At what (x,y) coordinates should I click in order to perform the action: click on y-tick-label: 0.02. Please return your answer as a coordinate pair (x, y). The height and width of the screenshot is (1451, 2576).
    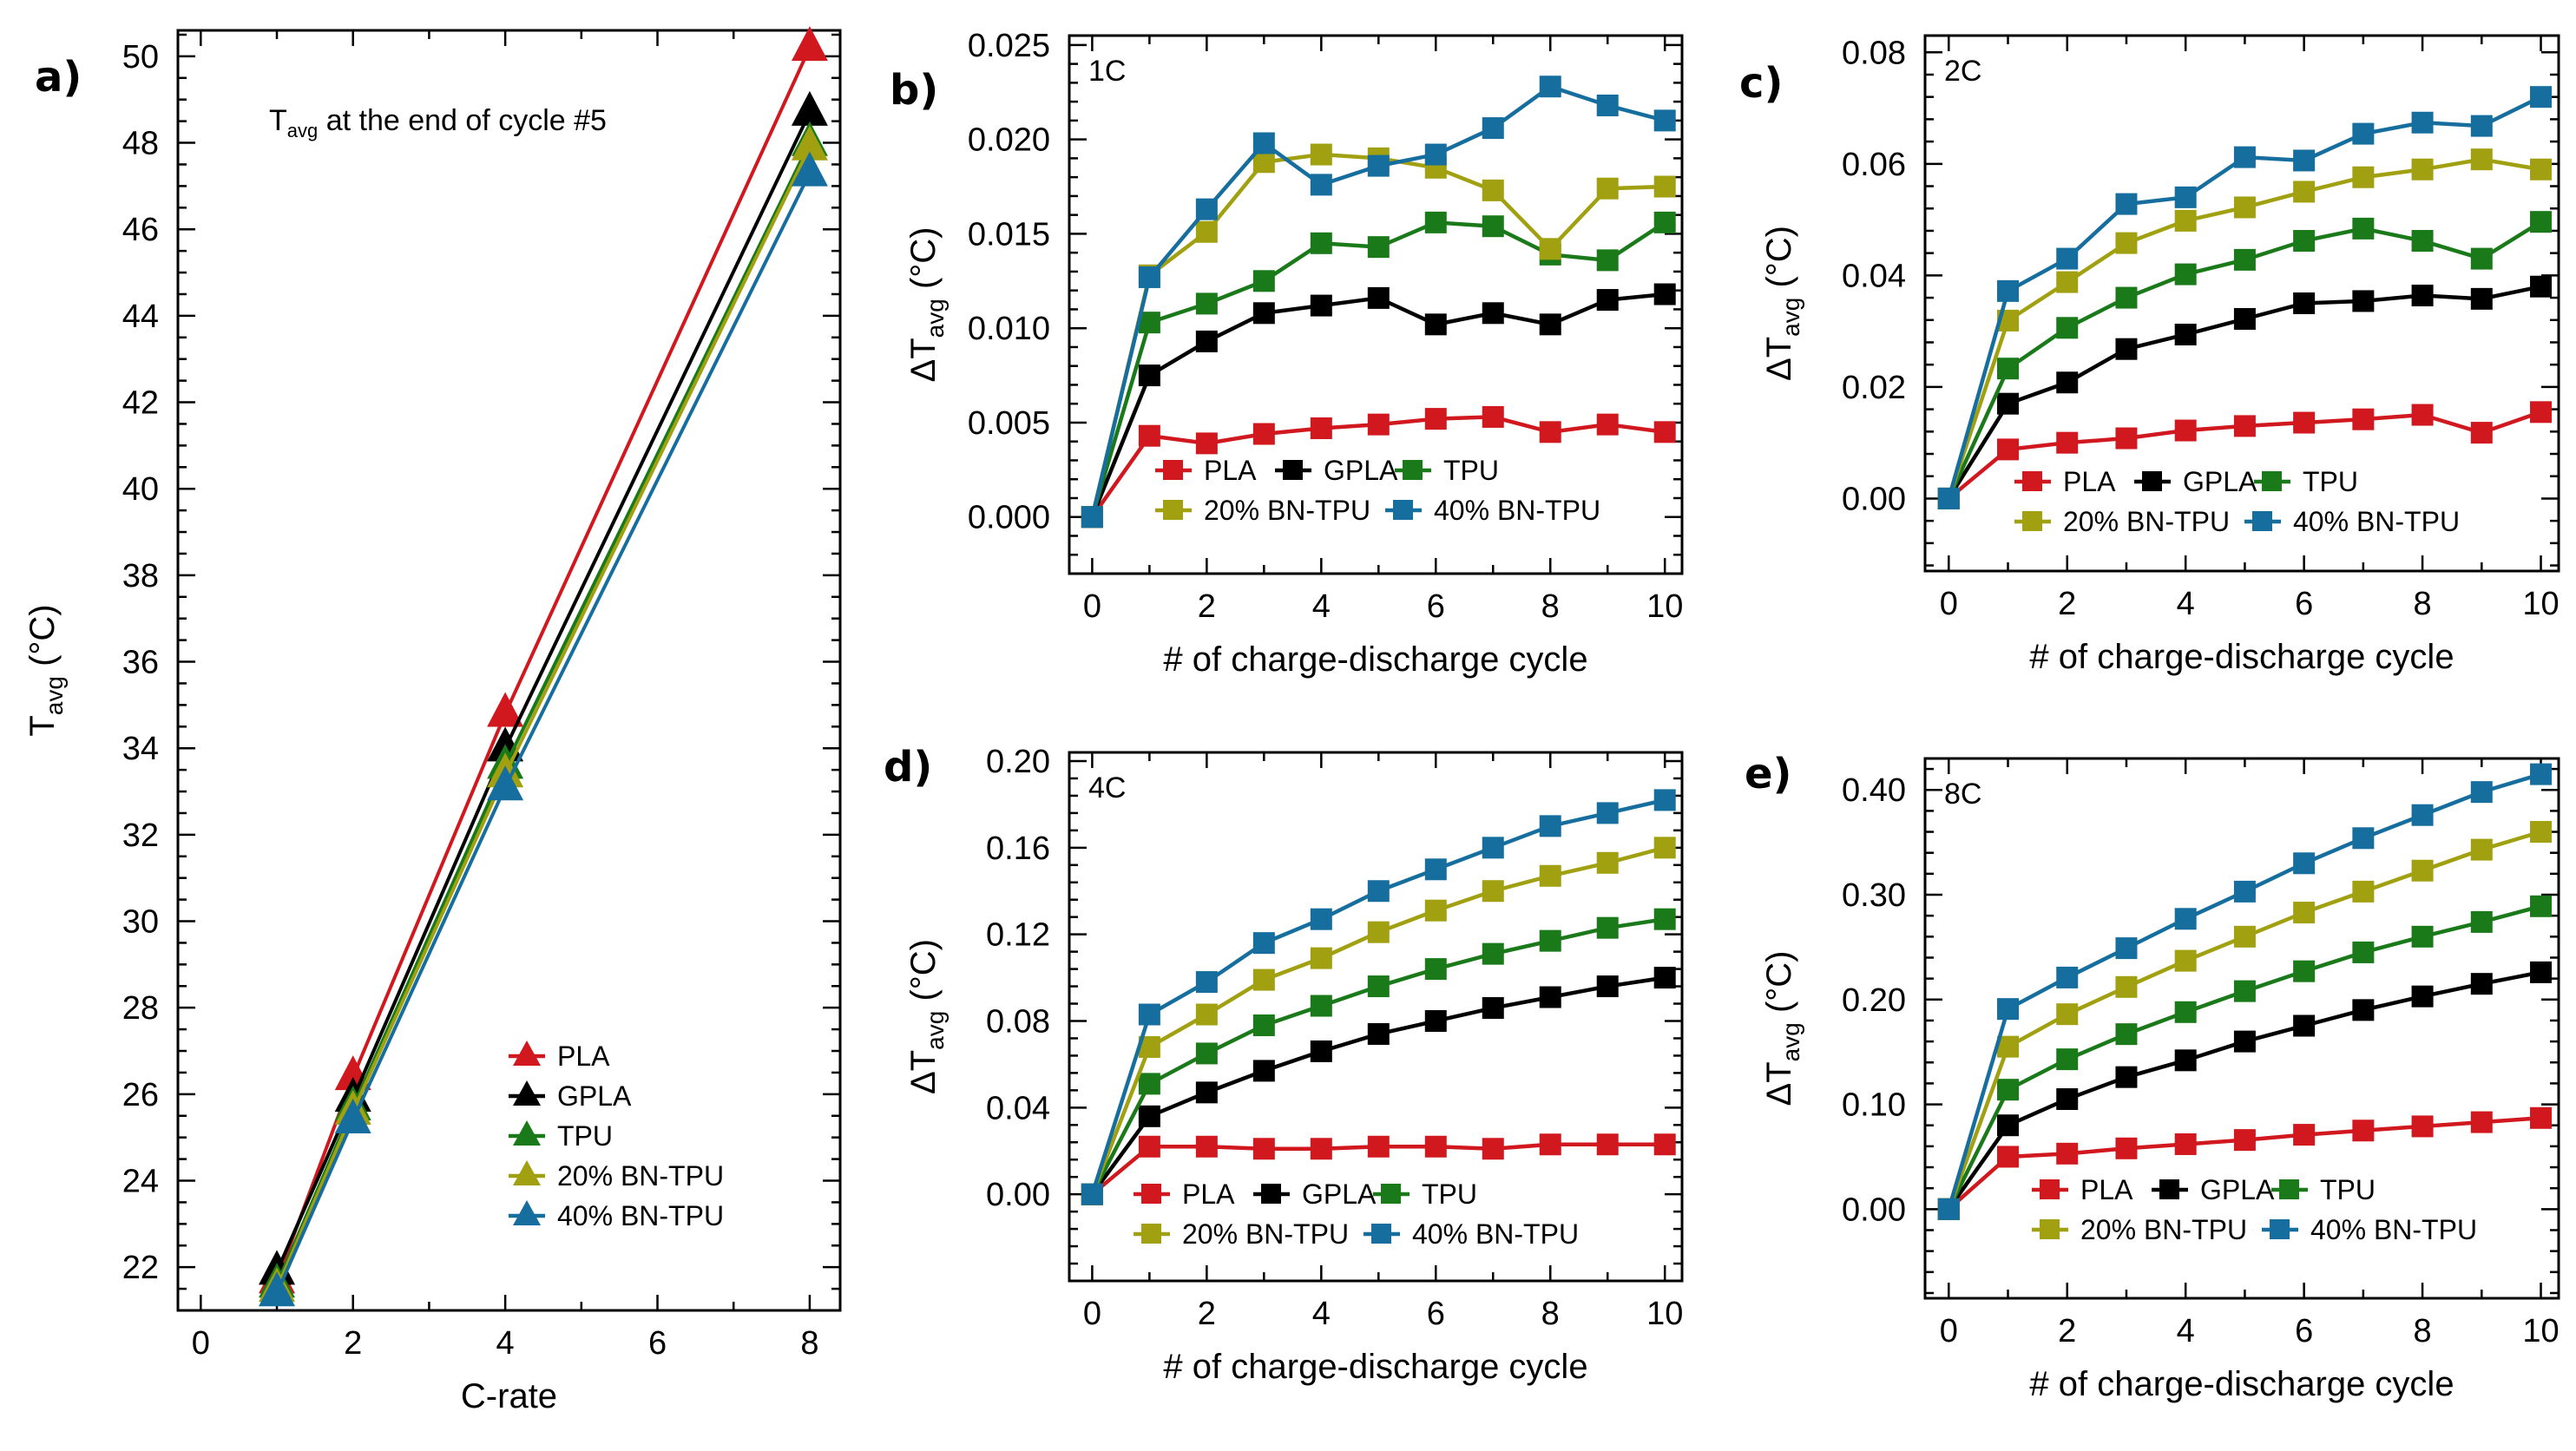
    Looking at the image, I should click on (1874, 388).